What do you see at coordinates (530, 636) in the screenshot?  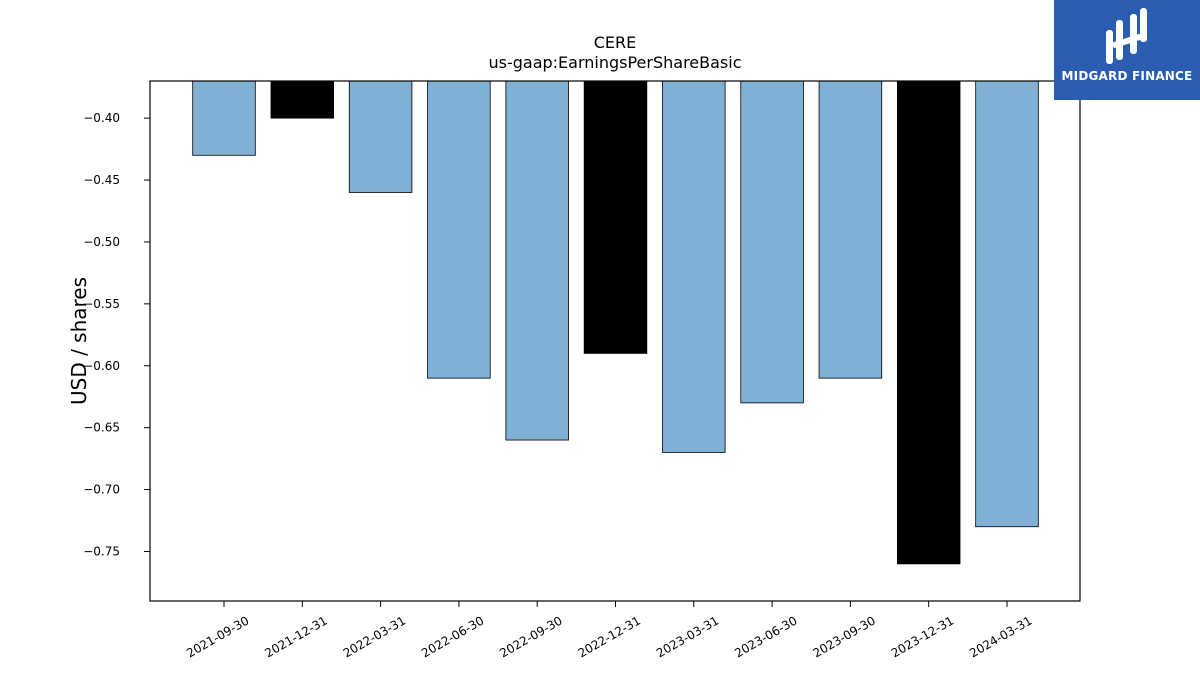 I see `x-tick-label: 2022-09-30` at bounding box center [530, 636].